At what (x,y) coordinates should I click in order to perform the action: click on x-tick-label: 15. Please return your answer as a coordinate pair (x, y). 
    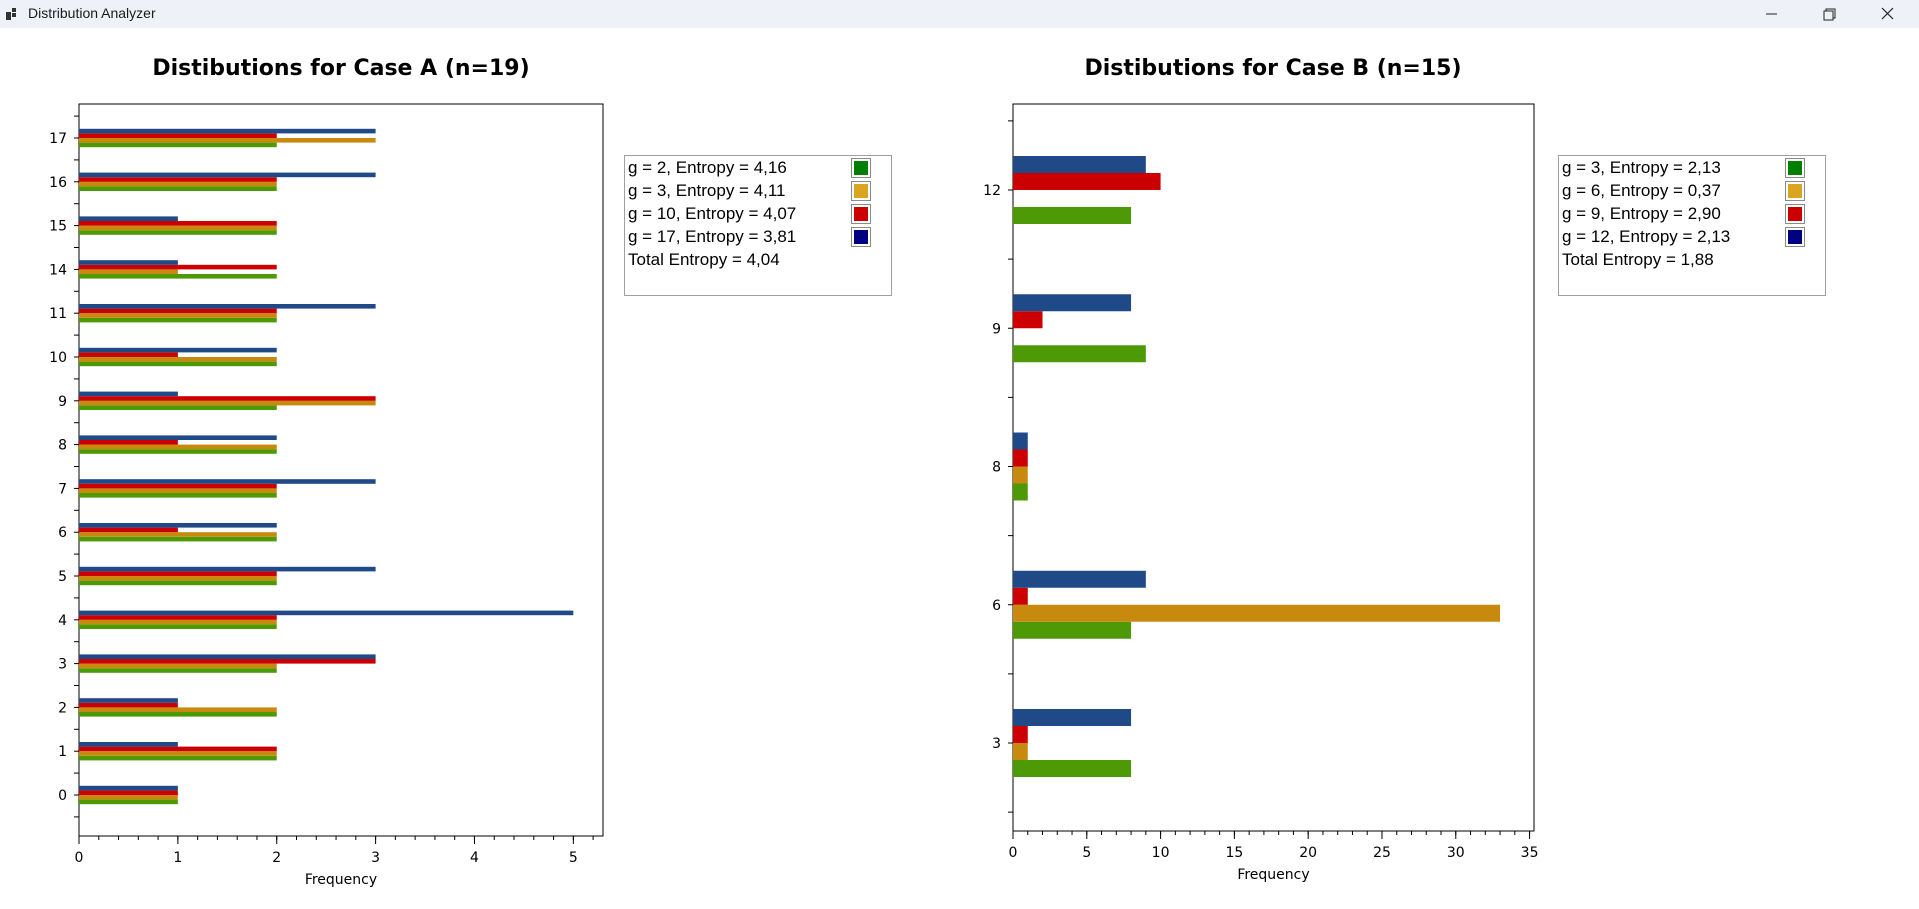
    Looking at the image, I should click on (1234, 853).